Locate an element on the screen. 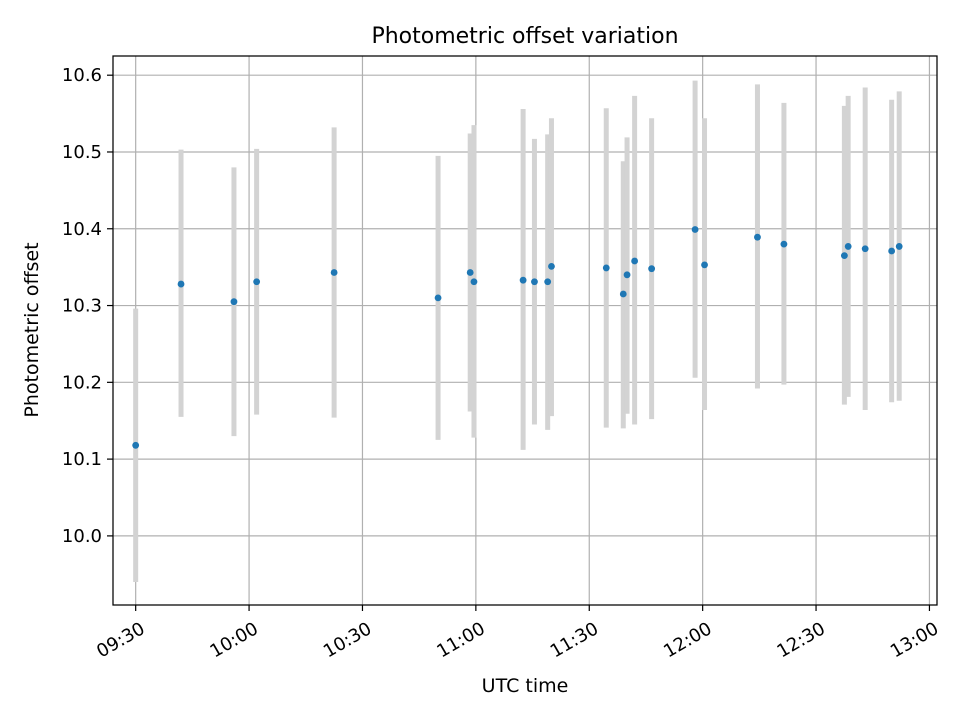 The image size is (960, 720). y-tick-label: 10.0 is located at coordinates (82, 536).